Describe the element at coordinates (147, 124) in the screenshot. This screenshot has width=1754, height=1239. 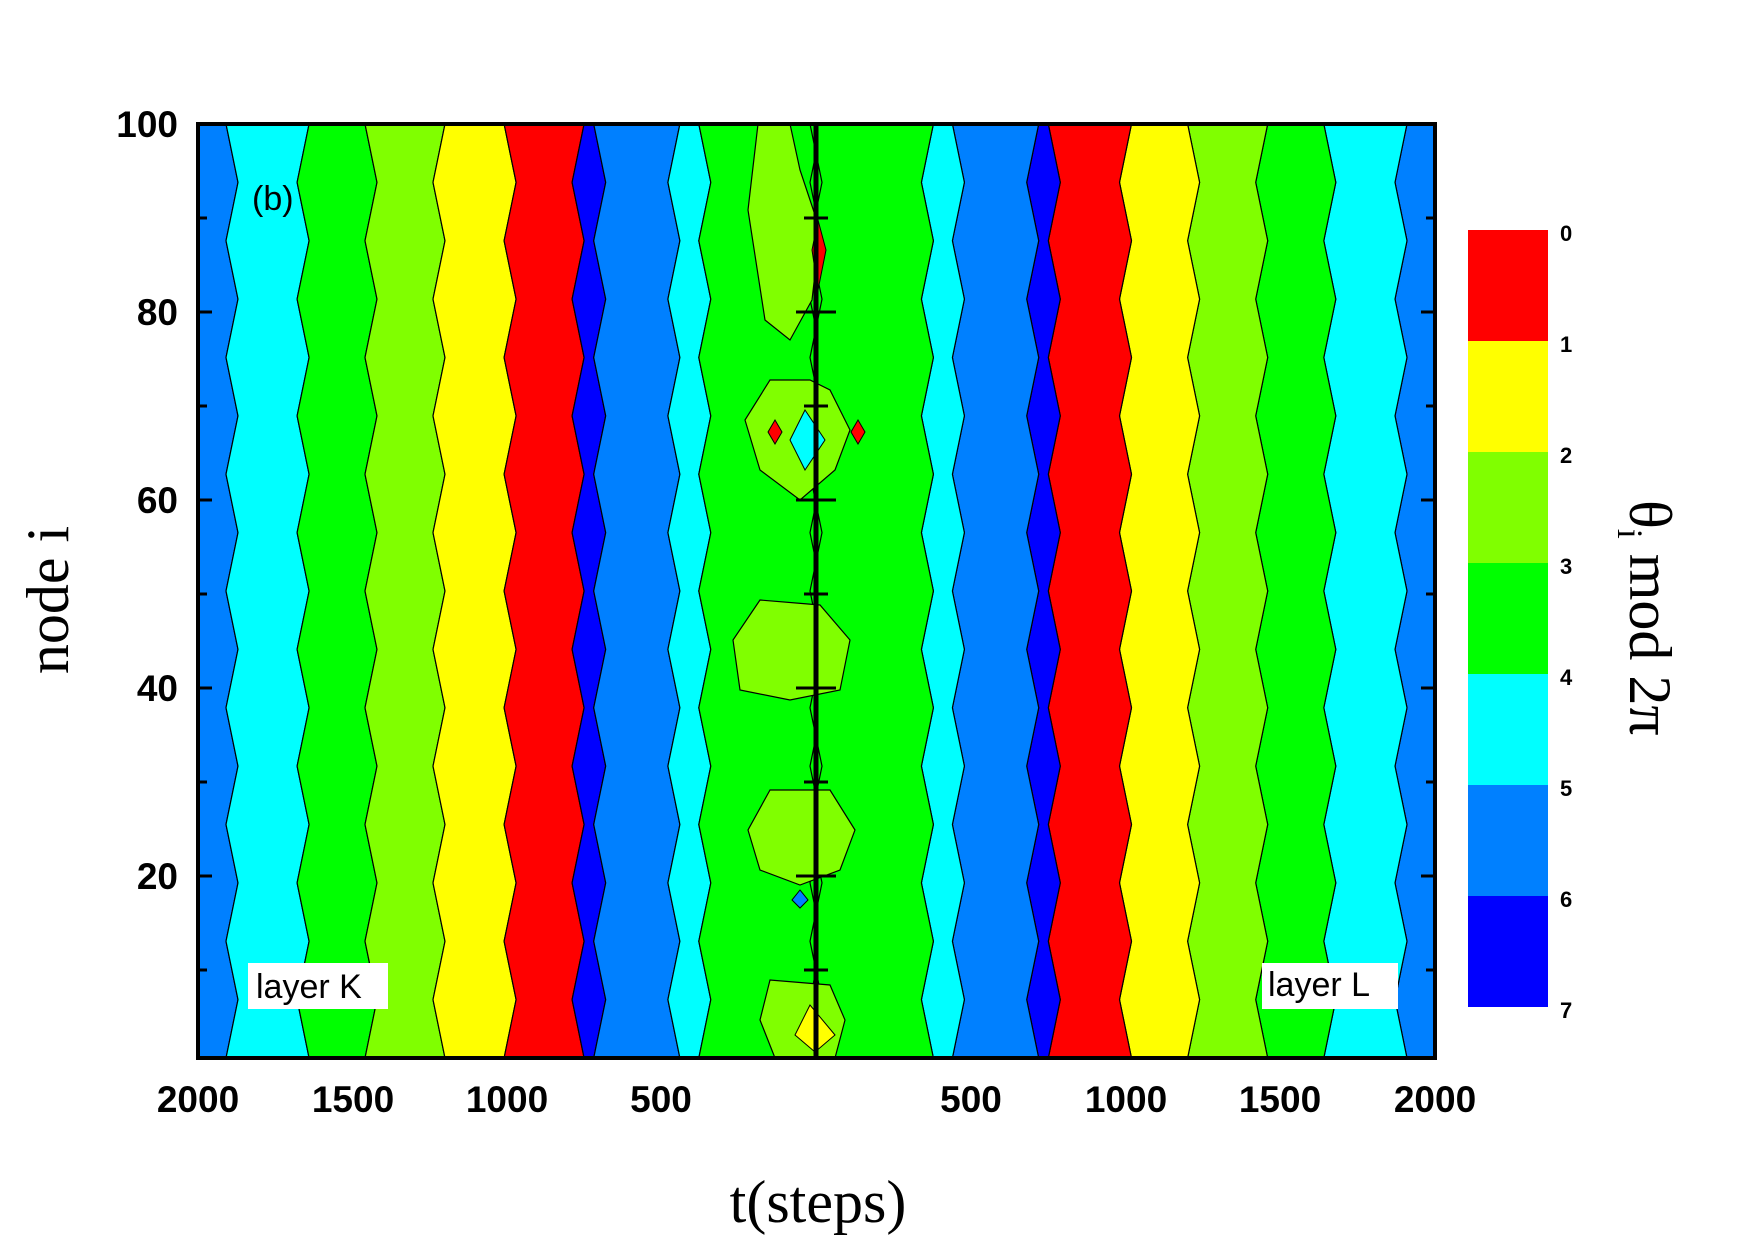
I see `y-tick-label: 100` at that location.